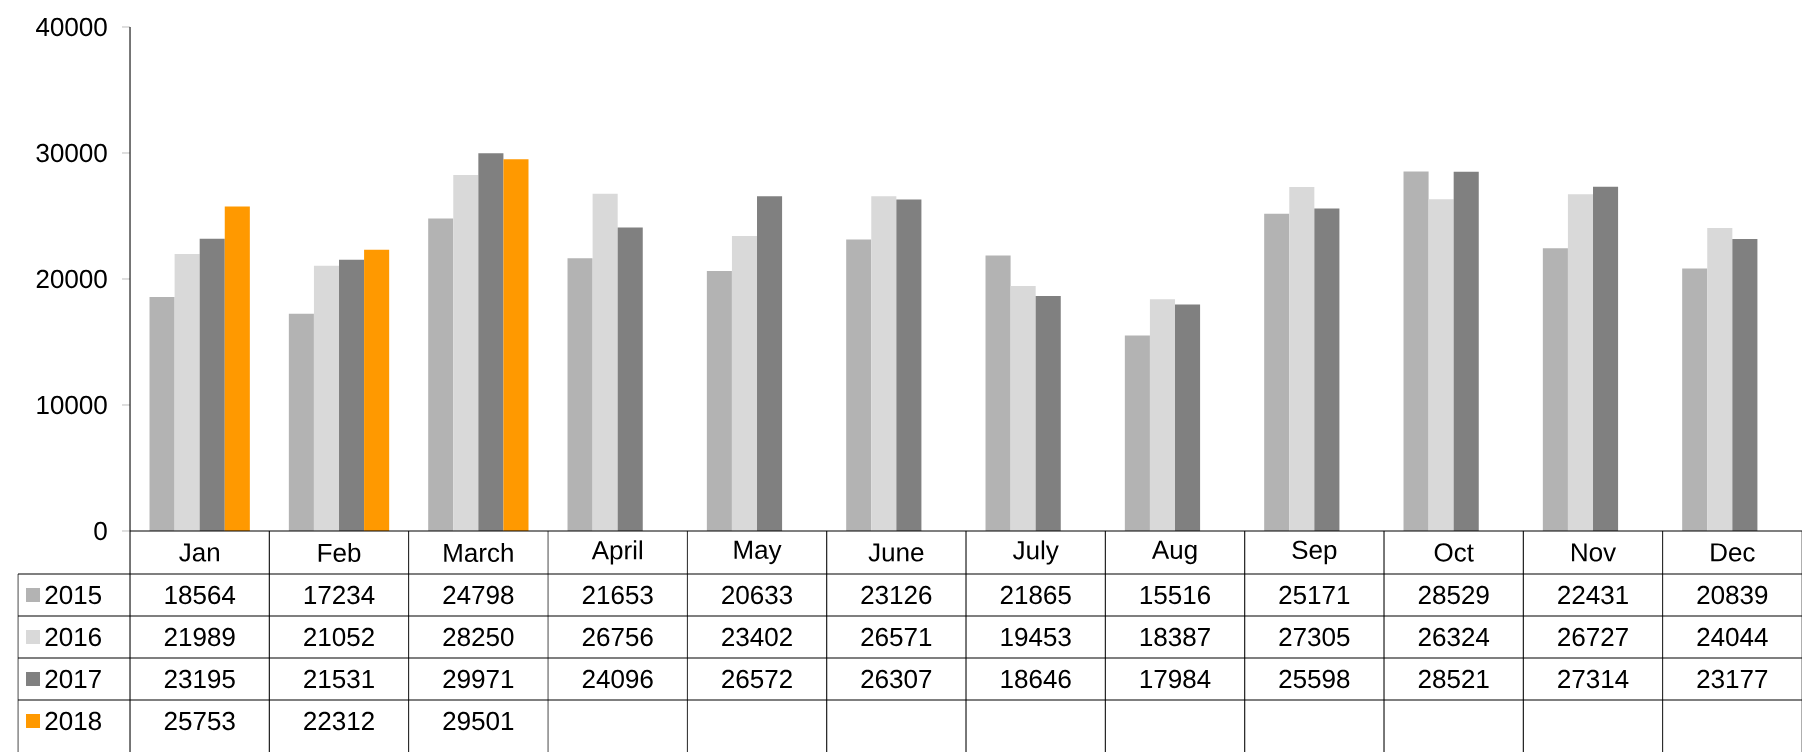 The width and height of the screenshot is (1802, 752). I want to click on data-label: 26756, so click(617, 637).